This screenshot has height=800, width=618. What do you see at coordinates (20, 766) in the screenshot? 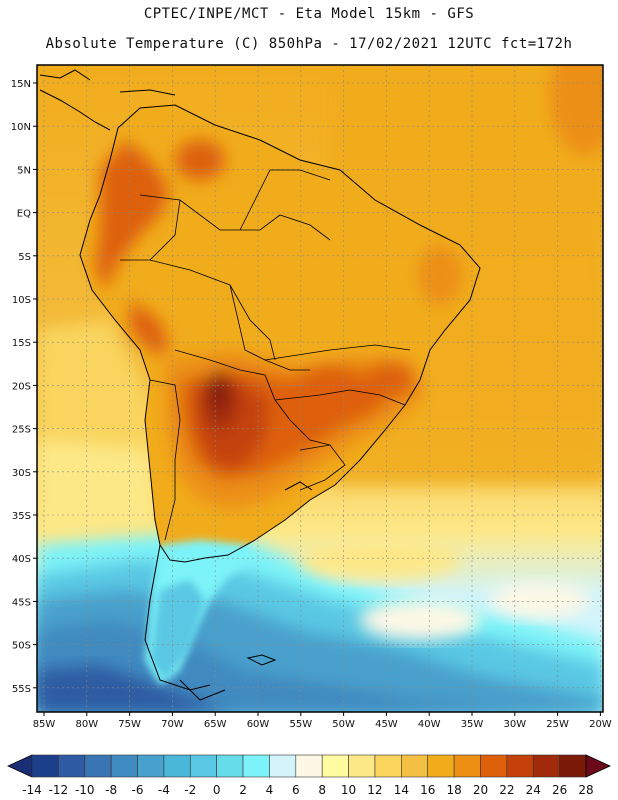
I see `colorbar-low-arrow` at bounding box center [20, 766].